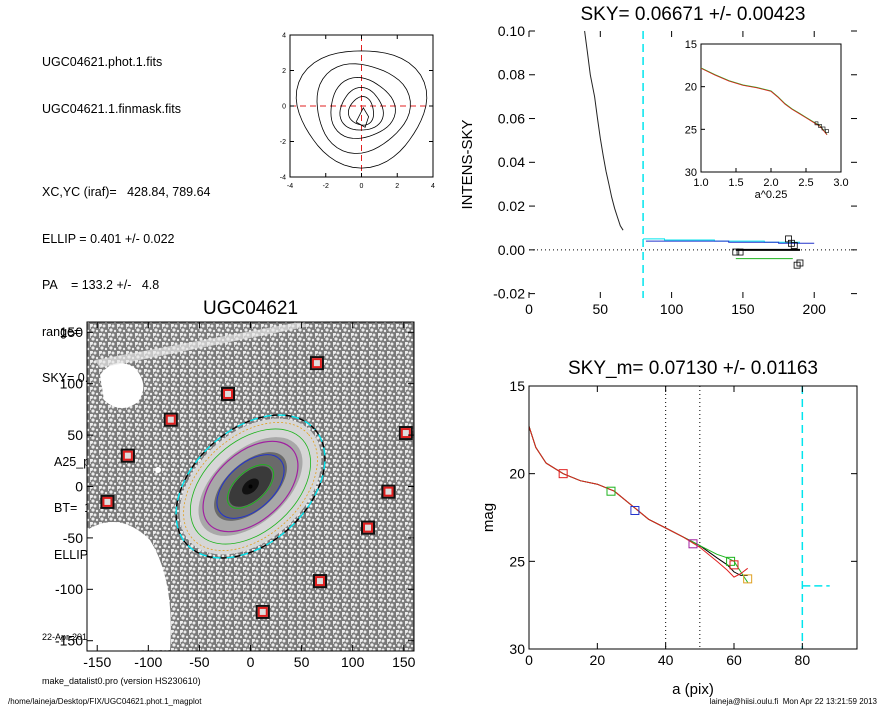 The width and height of the screenshot is (885, 708). Describe the element at coordinates (805, 183) in the screenshot. I see `inset-x-tick-label: 2.5` at that location.